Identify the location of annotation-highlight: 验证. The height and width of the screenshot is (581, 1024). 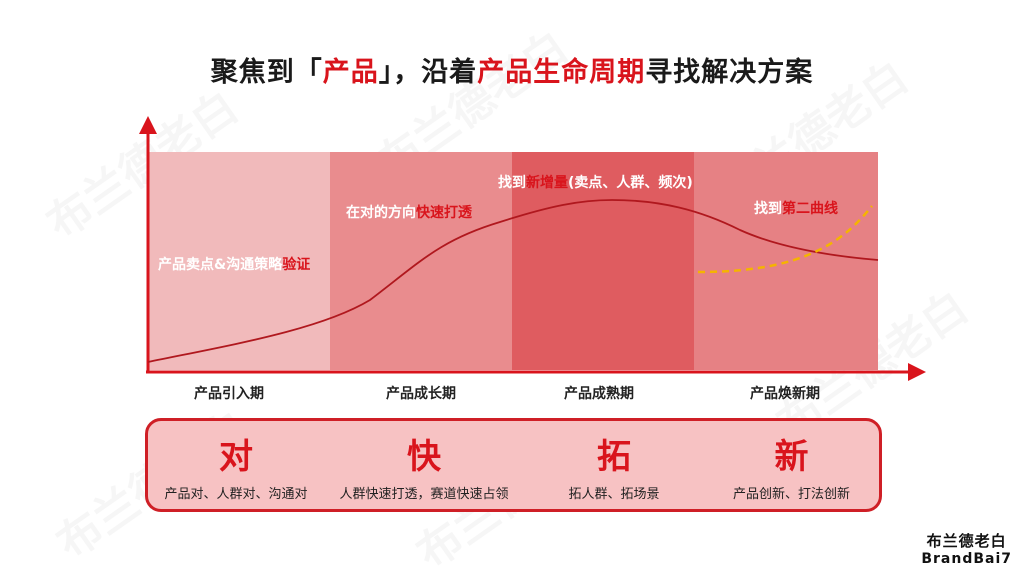
(296, 265).